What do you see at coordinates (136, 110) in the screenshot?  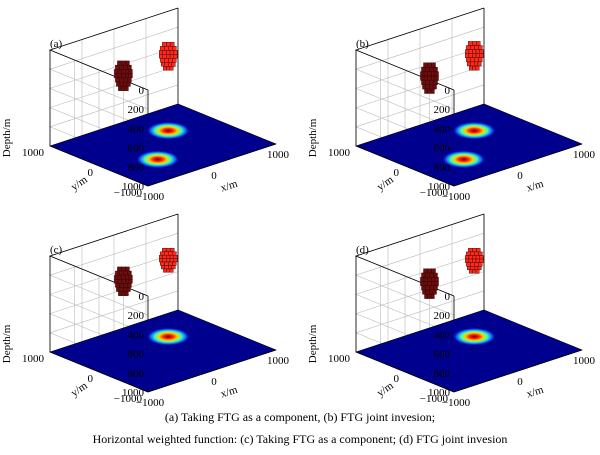 I see `z-tick-label: 200` at bounding box center [136, 110].